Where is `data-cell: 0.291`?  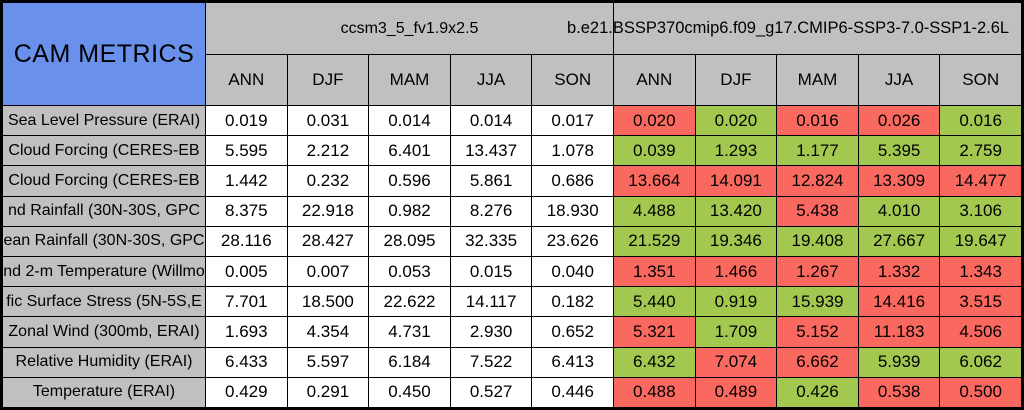 data-cell: 0.291 is located at coordinates (328, 392).